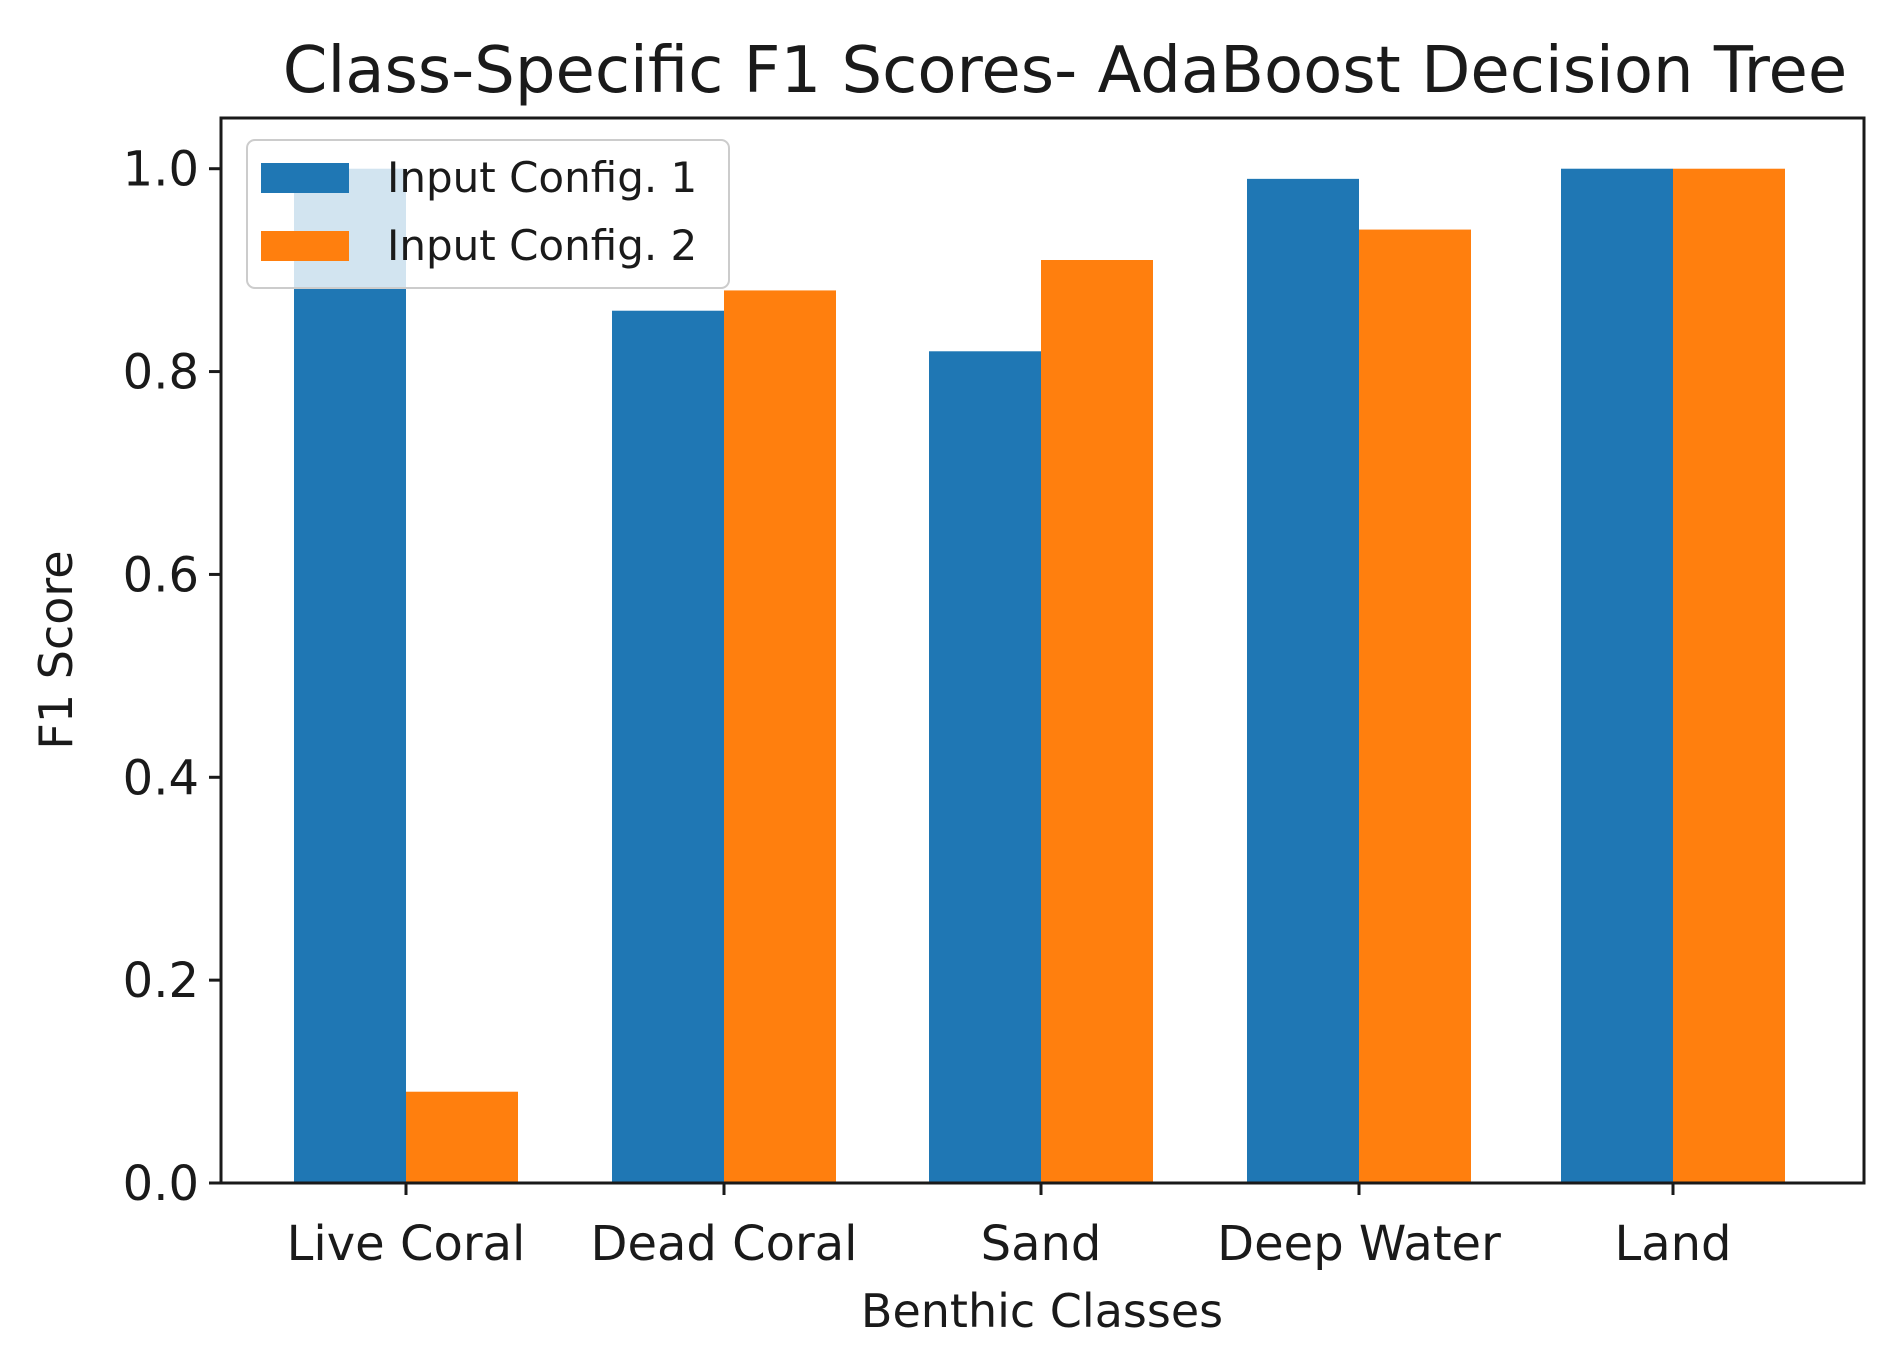  What do you see at coordinates (1672, 1244) in the screenshot?
I see `x-tick-label: Land` at bounding box center [1672, 1244].